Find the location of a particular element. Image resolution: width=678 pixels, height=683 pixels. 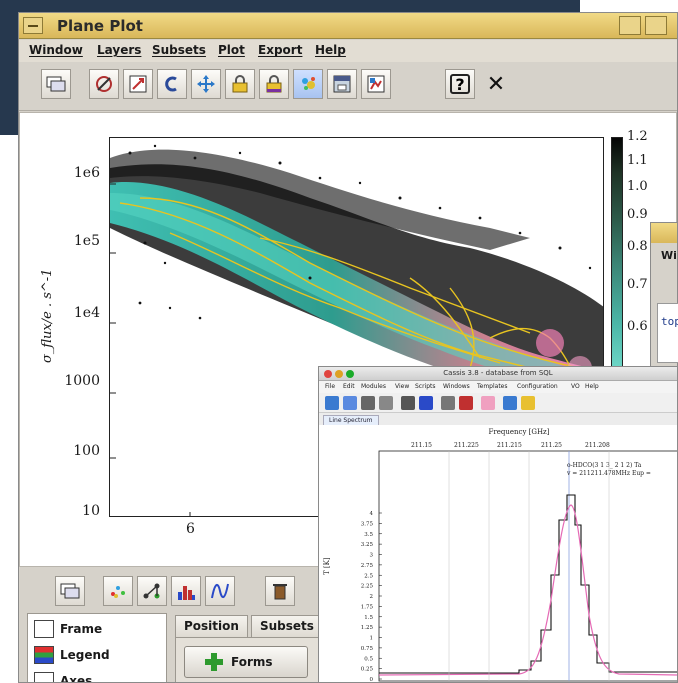

forms-button: Forms is located at coordinates (246, 662).